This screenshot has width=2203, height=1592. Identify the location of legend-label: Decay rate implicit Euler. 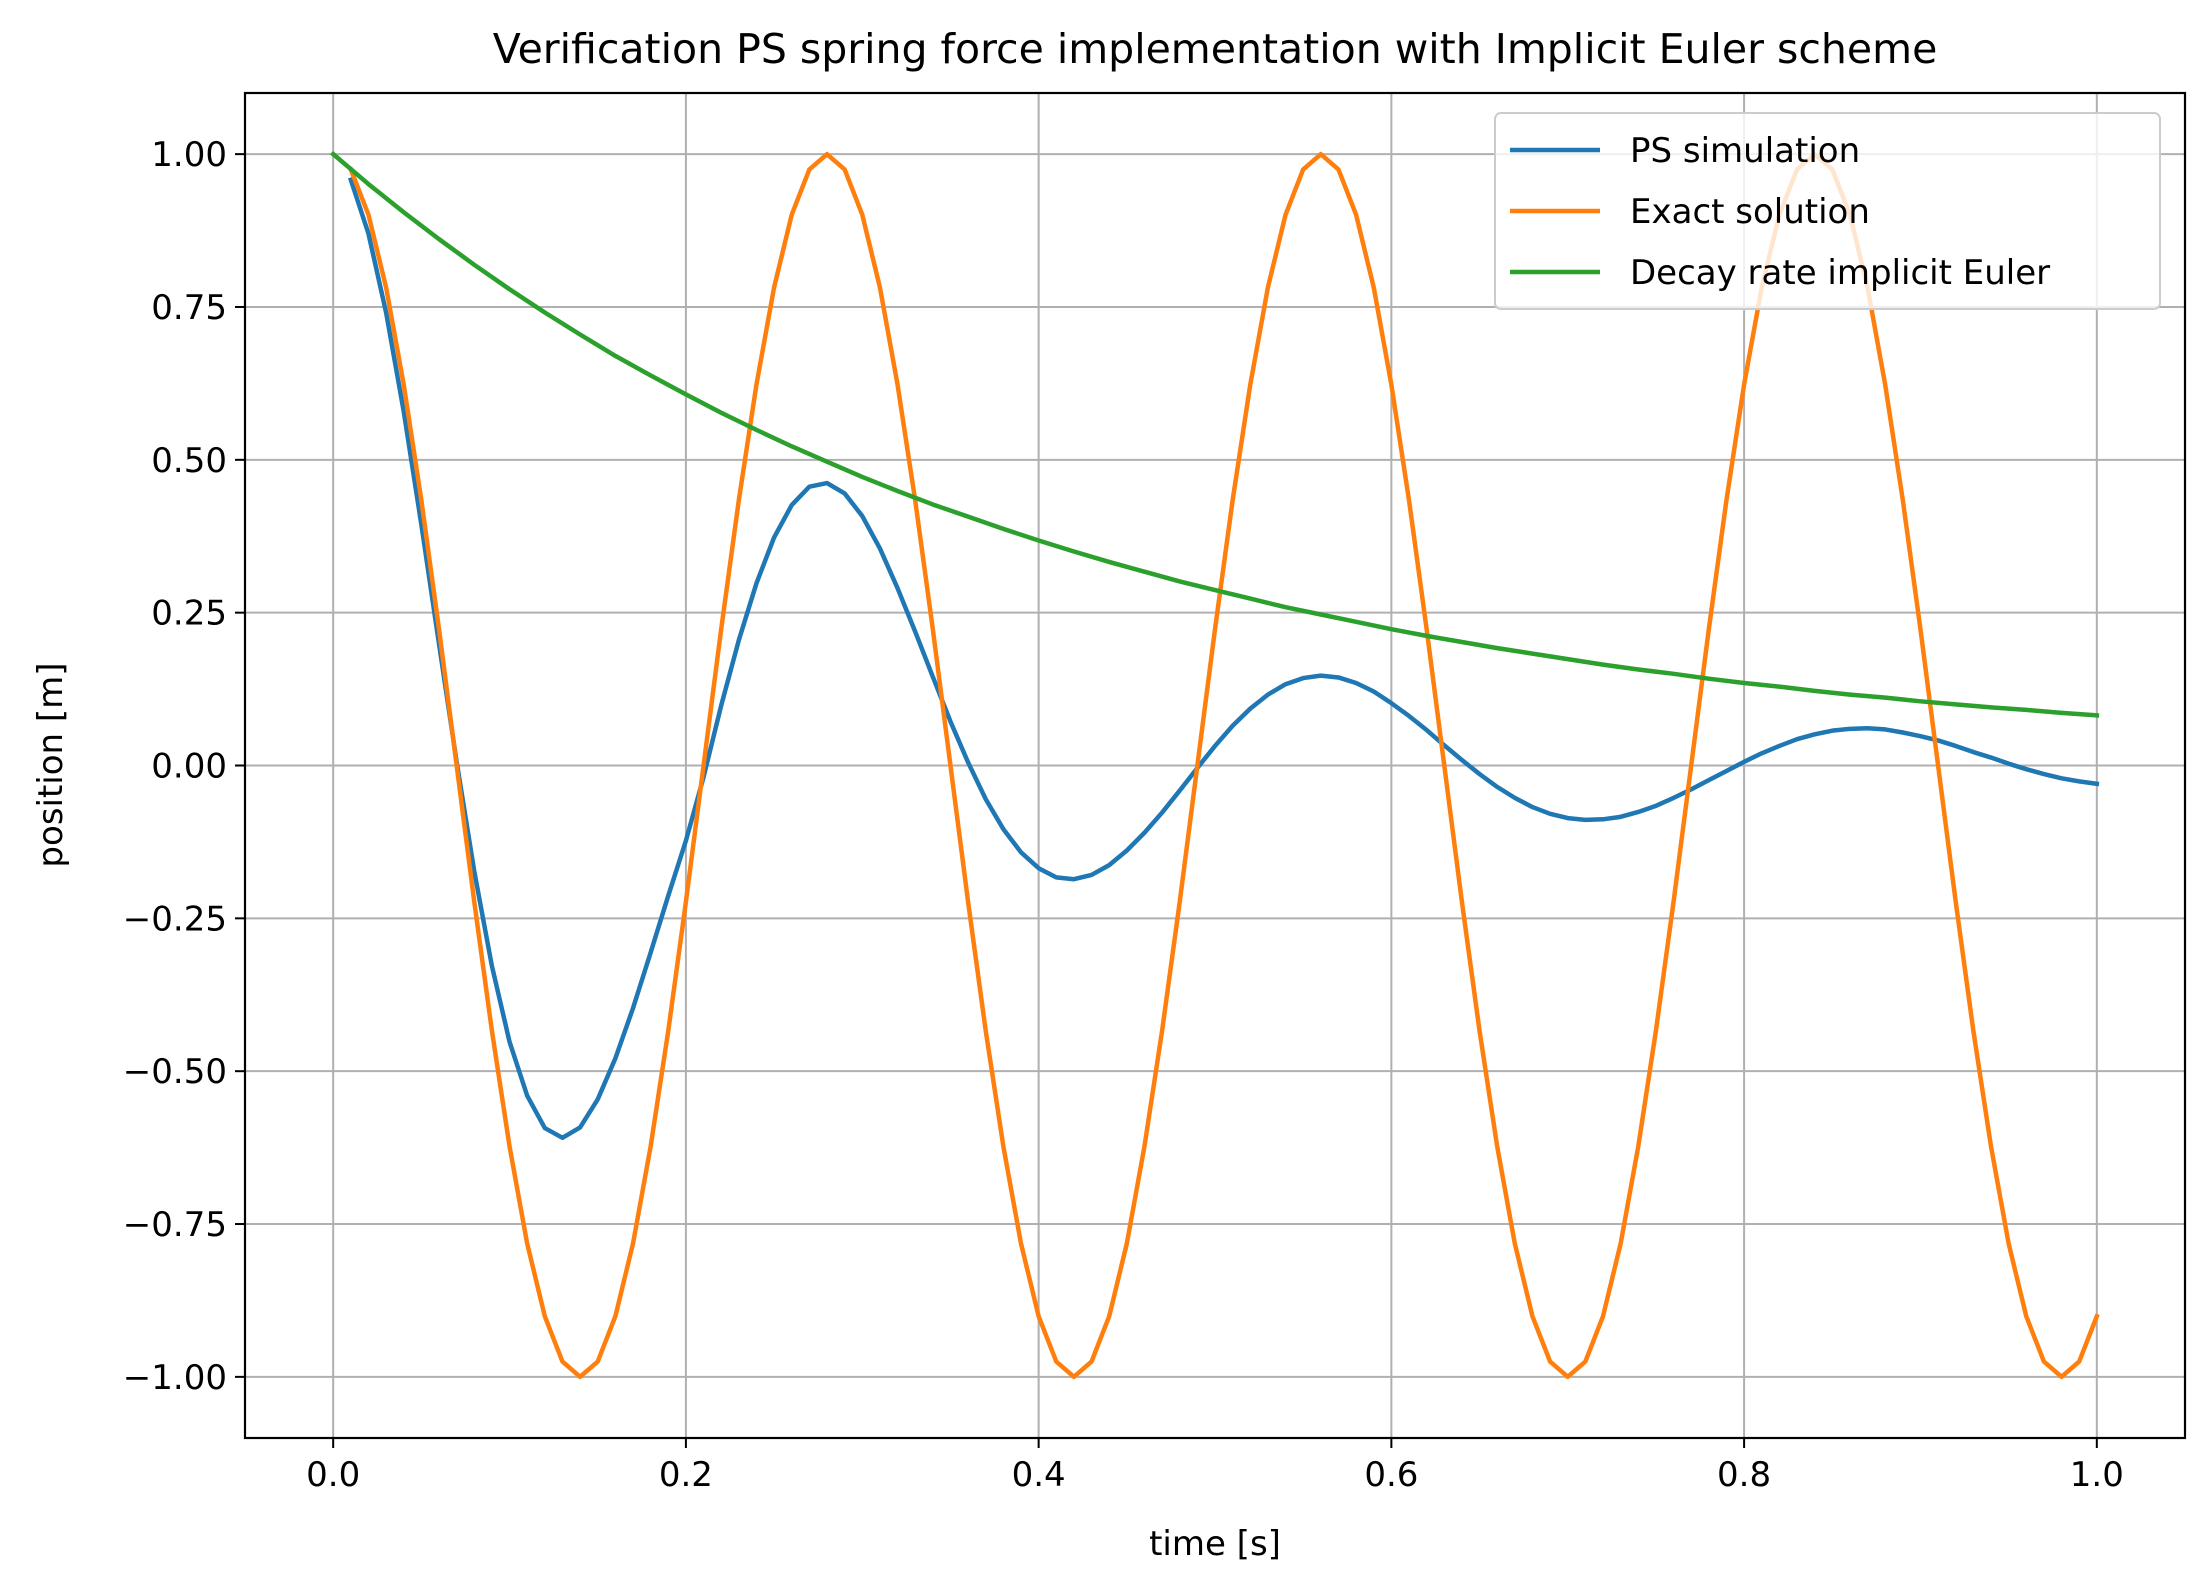
(1840, 273).